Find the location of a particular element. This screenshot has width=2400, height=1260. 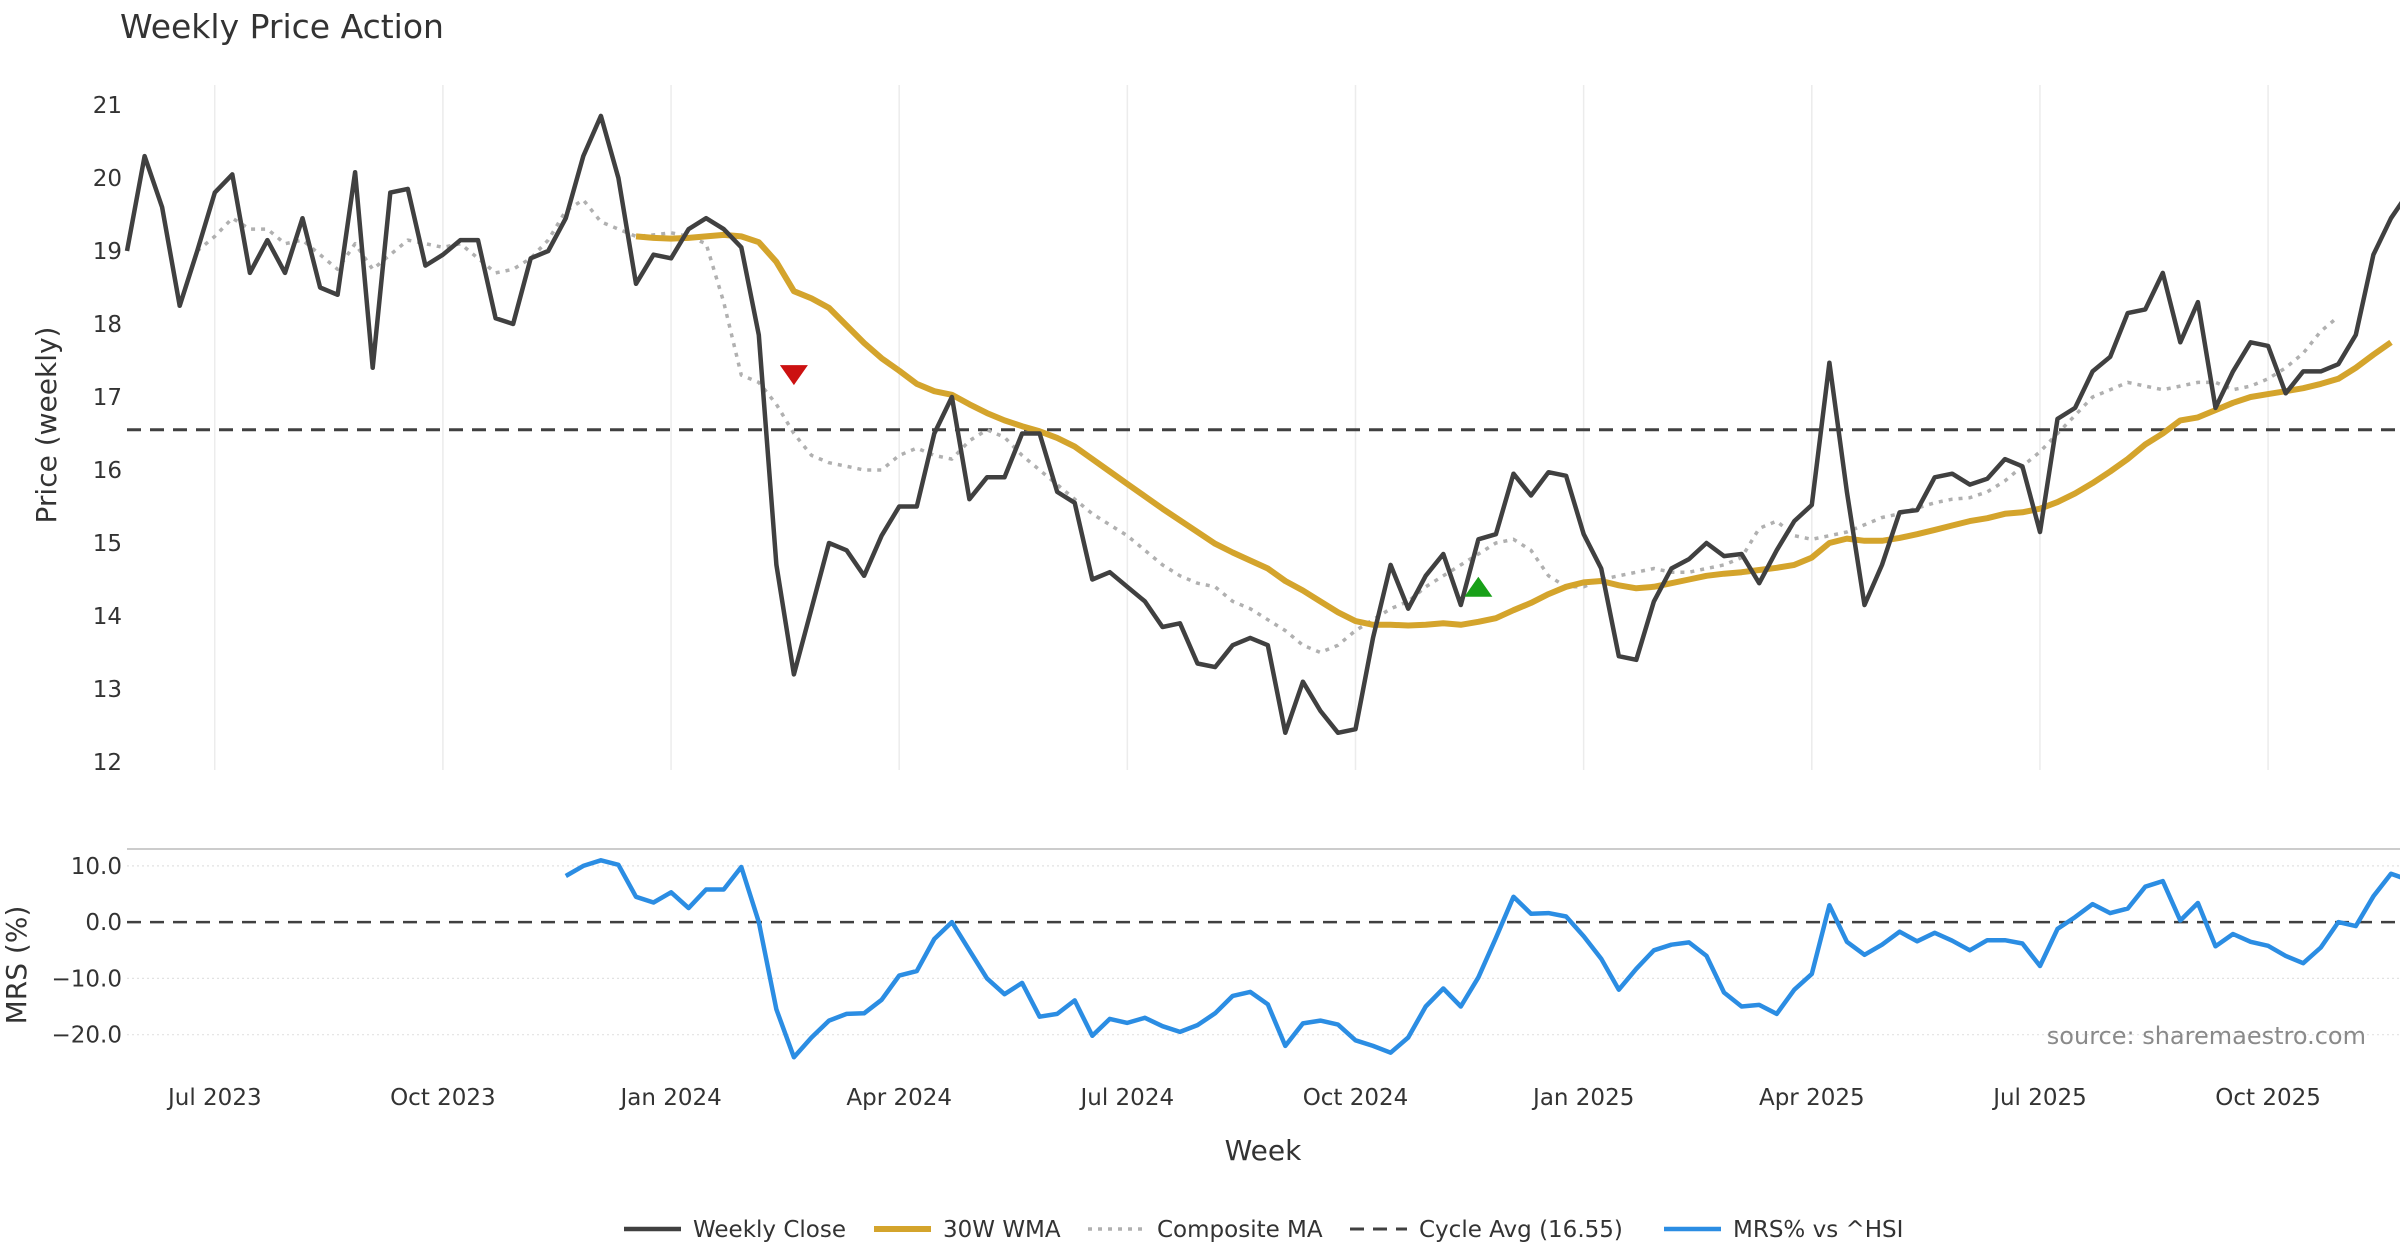

mrs-y-axis-title: MRS (%) is located at coordinates (16, 965).